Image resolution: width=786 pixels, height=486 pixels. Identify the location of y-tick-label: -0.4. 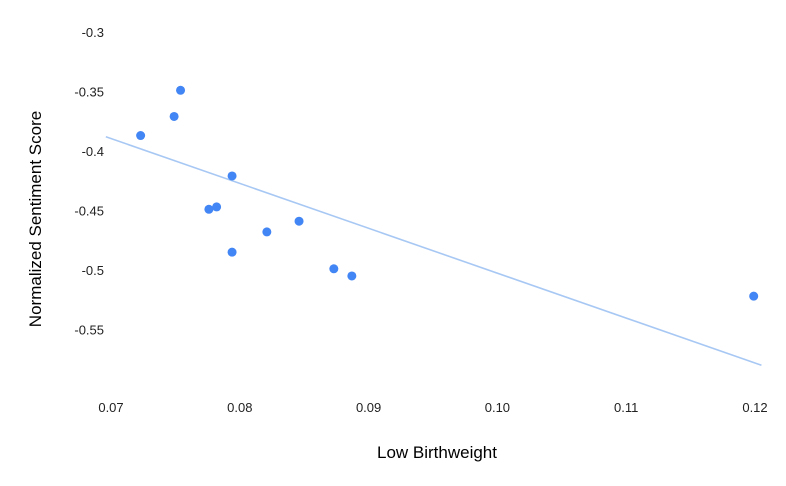
(93, 151).